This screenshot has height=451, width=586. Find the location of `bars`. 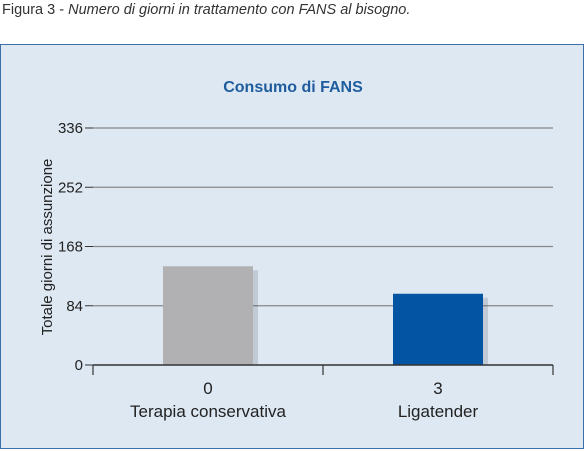

bars is located at coordinates (325, 315).